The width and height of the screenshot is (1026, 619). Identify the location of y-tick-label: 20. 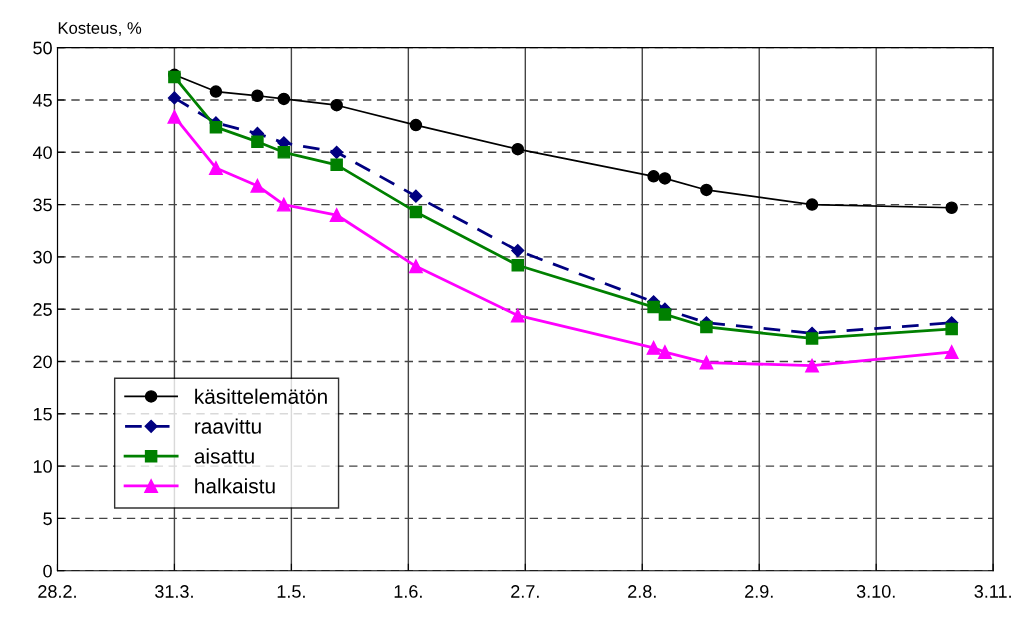
(42, 362).